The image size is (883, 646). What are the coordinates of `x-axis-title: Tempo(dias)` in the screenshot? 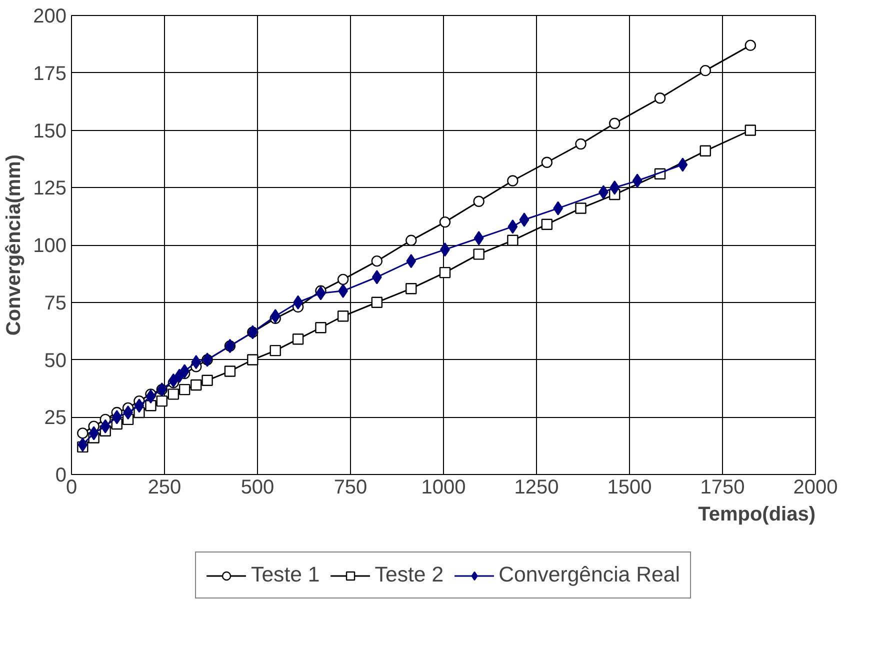 It's located at (757, 515).